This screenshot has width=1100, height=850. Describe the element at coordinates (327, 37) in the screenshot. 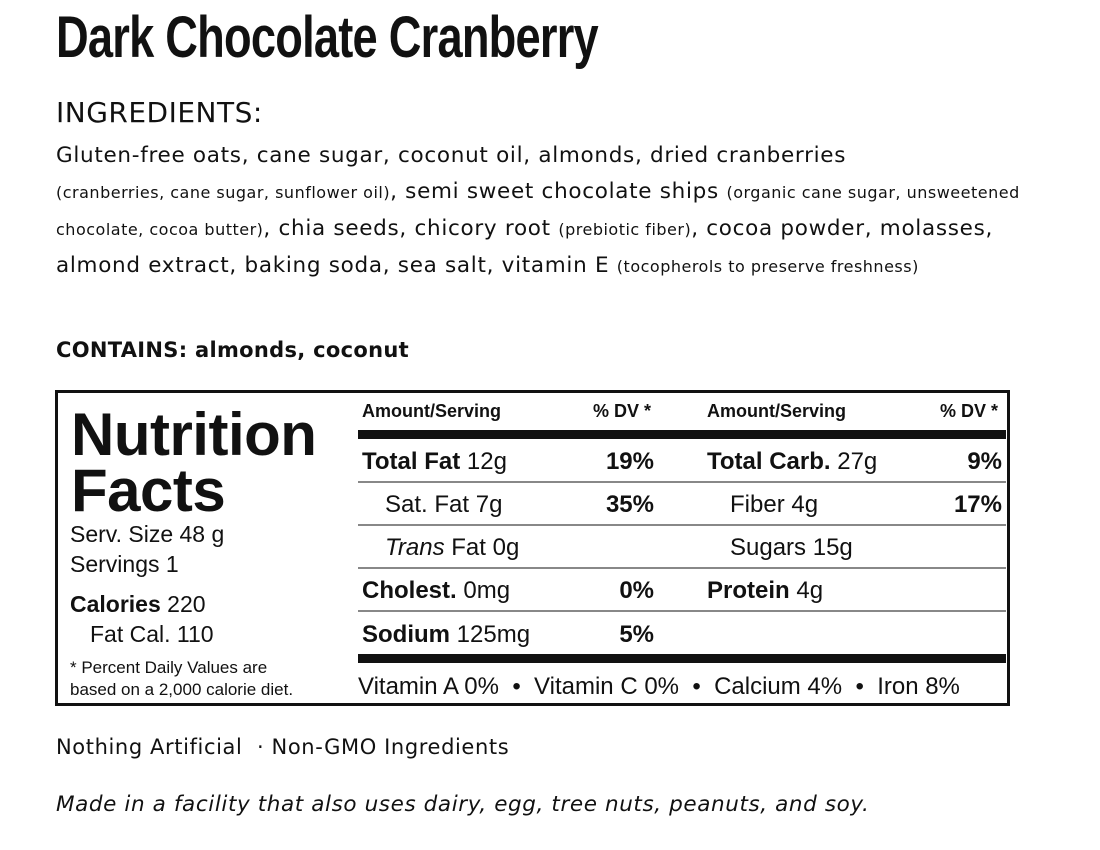

I see `product-title: Dark Chocolate Cranberry` at that location.